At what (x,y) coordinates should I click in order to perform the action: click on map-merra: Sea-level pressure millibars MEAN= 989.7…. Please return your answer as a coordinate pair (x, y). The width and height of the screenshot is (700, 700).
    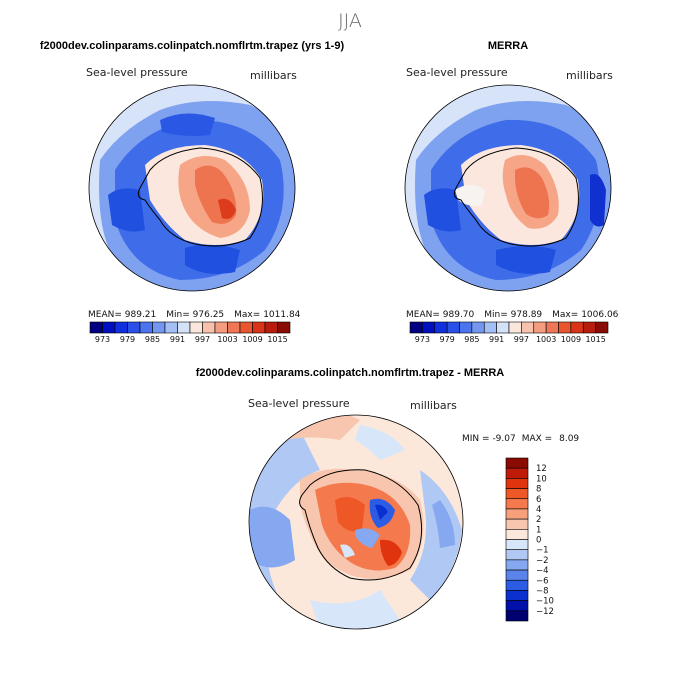
    Looking at the image, I should click on (511, 205).